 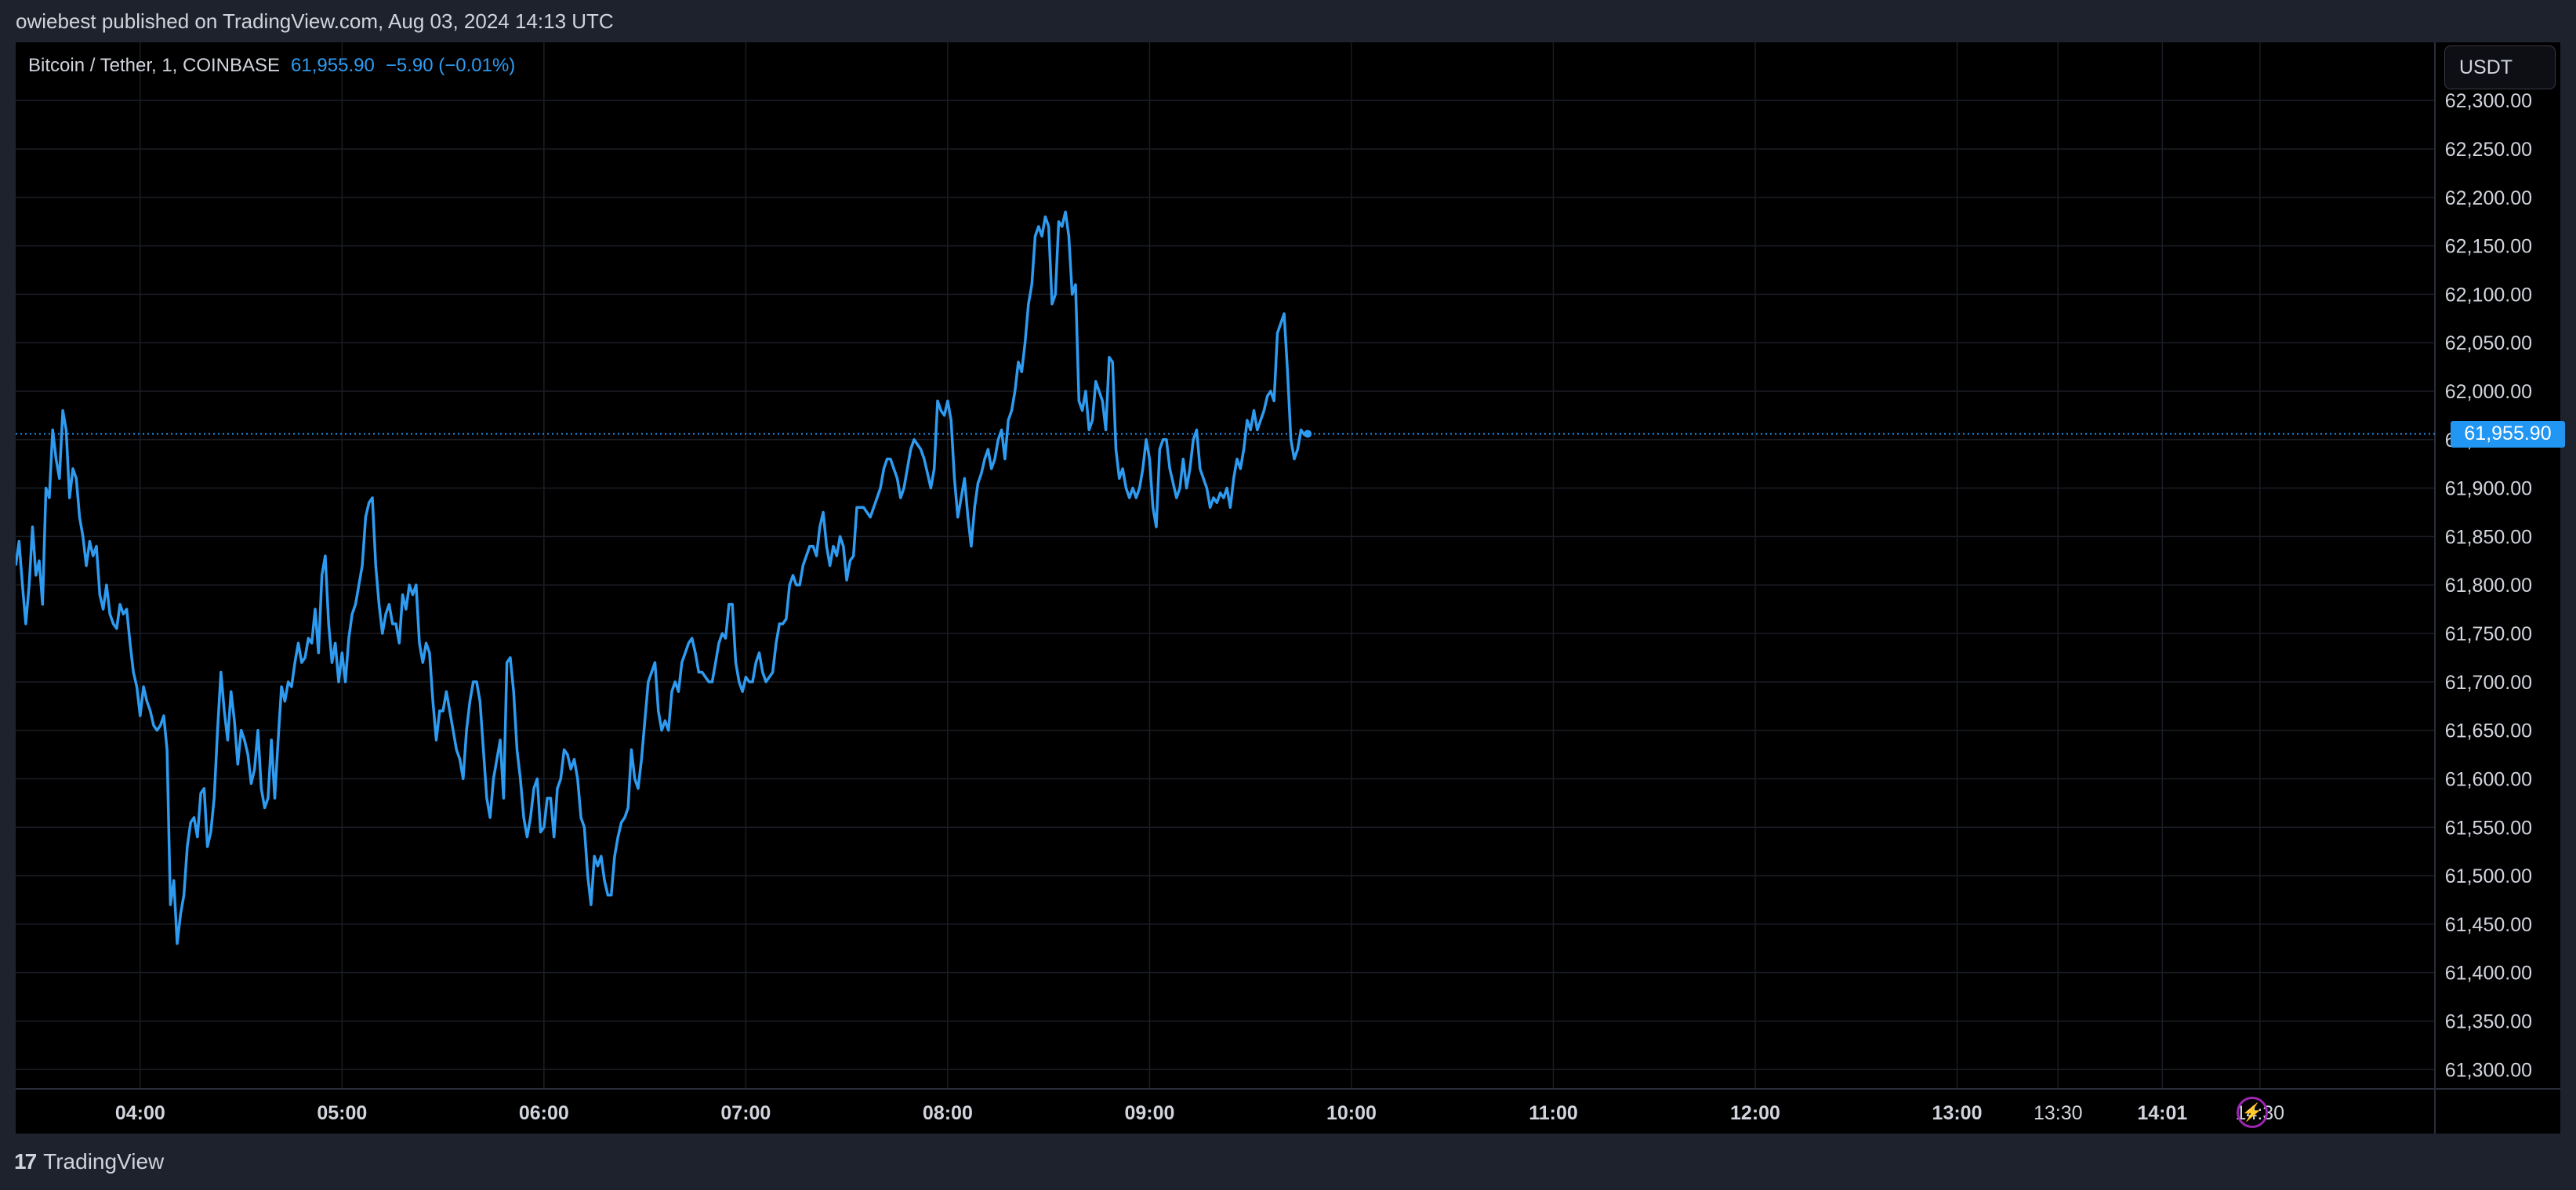 What do you see at coordinates (333, 65) in the screenshot?
I see `legend-price: 61,955.90` at bounding box center [333, 65].